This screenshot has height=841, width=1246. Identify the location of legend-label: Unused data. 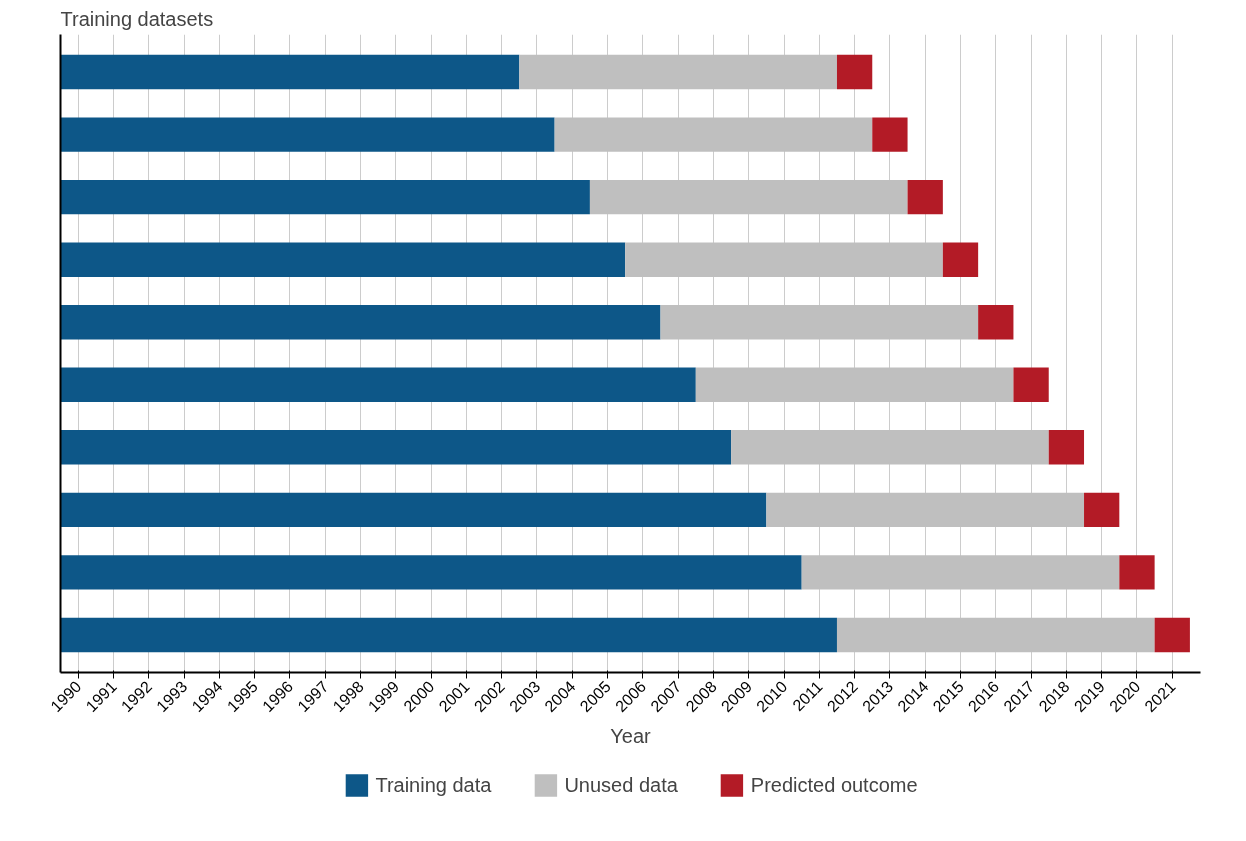
(621, 785).